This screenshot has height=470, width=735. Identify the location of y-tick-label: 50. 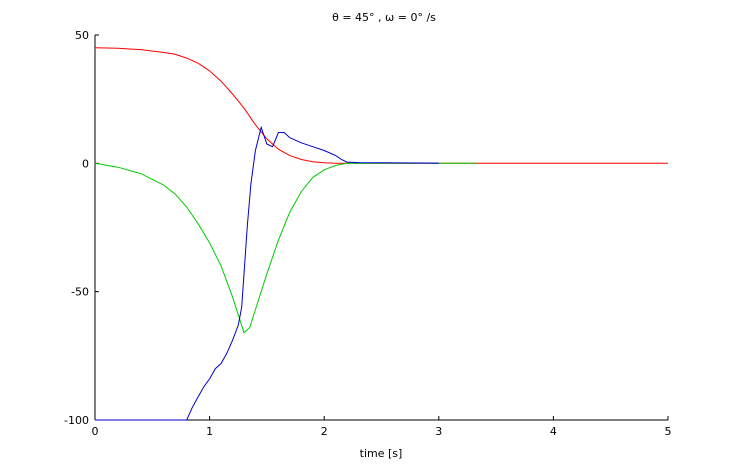
(82, 35).